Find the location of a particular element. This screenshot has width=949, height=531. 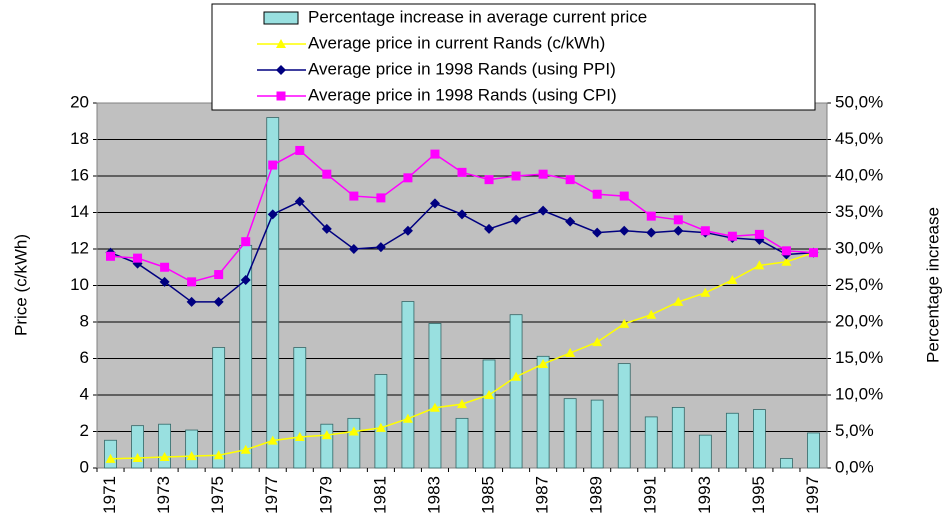

y-tick-label: 0 is located at coordinates (84, 466).